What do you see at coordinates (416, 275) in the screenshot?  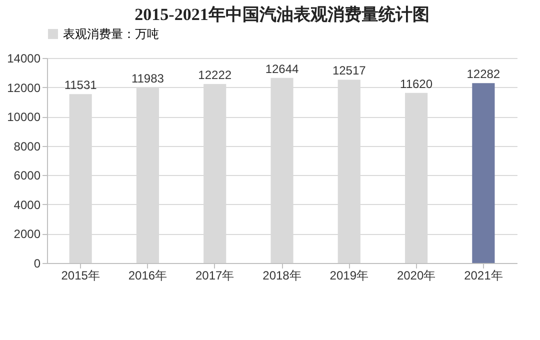 I see `x-tick-label: 2020年` at bounding box center [416, 275].